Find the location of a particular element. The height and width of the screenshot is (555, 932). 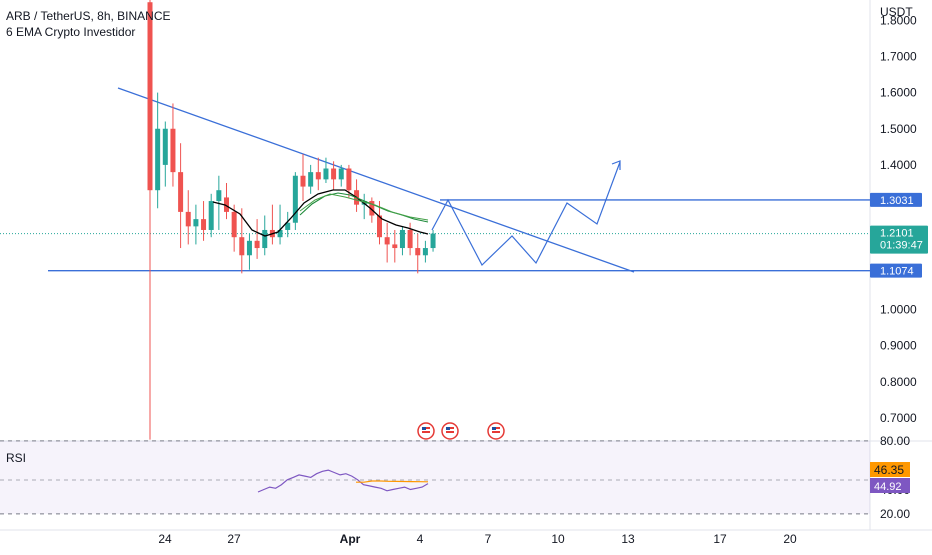

time-tick-label: 4 is located at coordinates (420, 539).